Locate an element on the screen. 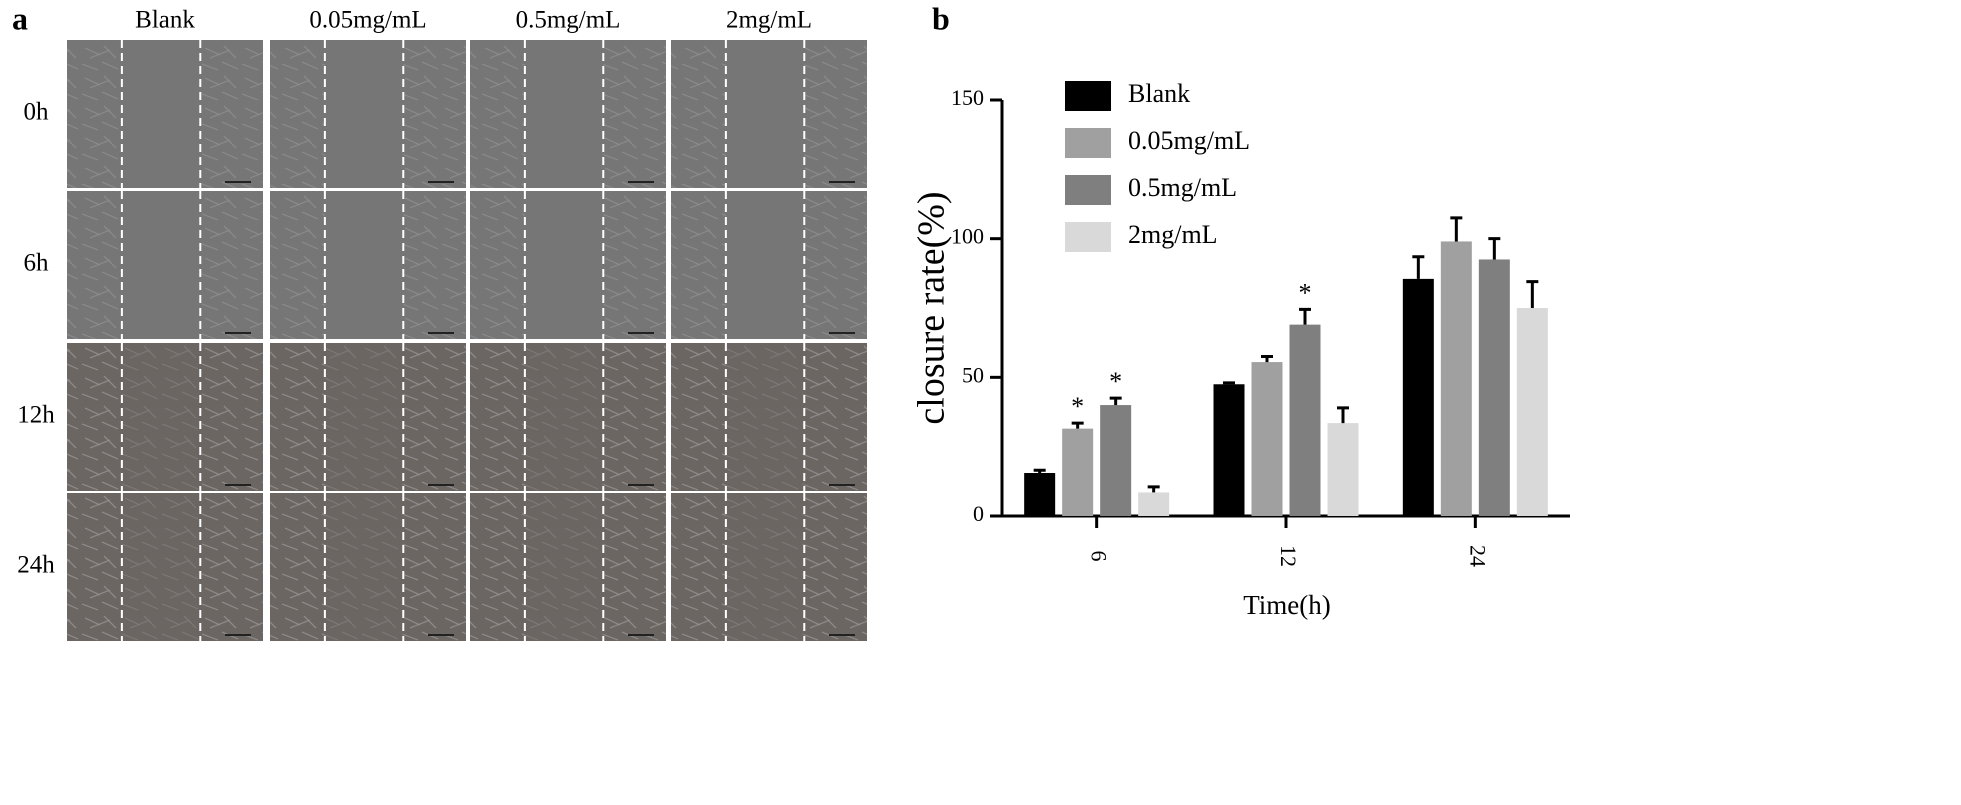  x-tick-label: 24 is located at coordinates (1477, 556).